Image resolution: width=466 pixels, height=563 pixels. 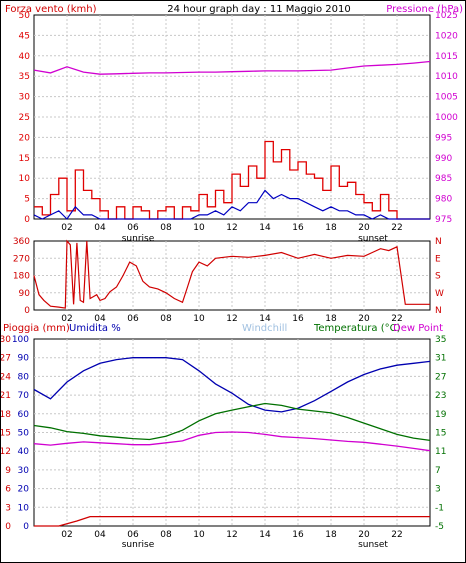 What do you see at coordinates (443, 159) in the screenshot?
I see `y2-tick-label: 990` at bounding box center [443, 159].